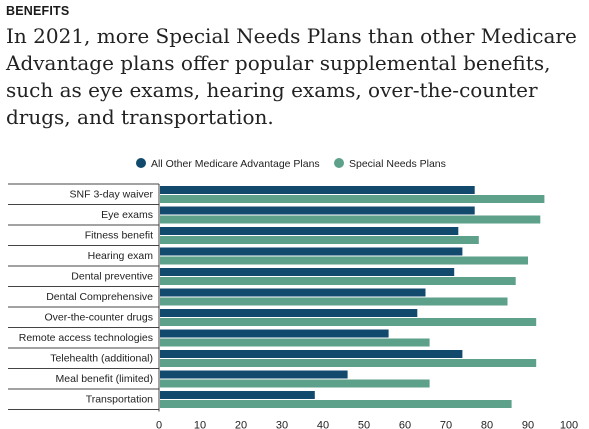  Describe the element at coordinates (200, 424) in the screenshot. I see `x-tick-label: 10` at that location.